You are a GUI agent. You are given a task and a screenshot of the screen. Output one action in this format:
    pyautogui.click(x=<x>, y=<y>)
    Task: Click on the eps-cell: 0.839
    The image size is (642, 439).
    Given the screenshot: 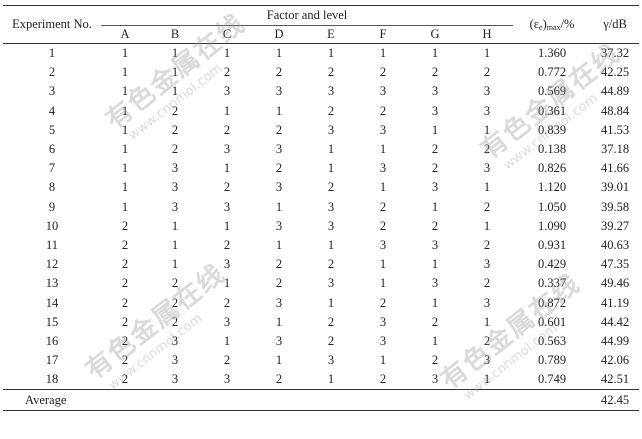 What is the action you would take?
    pyautogui.click(x=552, y=129)
    